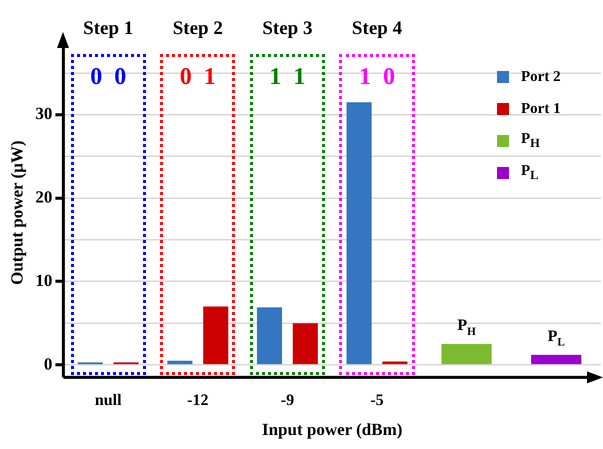 The height and width of the screenshot is (449, 603). I want to click on annotation: 0 1, so click(198, 77).